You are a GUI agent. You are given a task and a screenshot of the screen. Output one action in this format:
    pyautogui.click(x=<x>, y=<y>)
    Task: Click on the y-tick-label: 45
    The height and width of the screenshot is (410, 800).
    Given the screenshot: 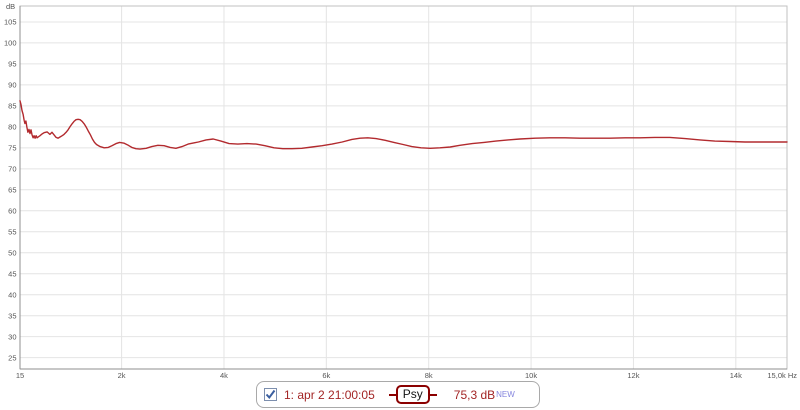 What is the action you would take?
    pyautogui.click(x=12, y=273)
    